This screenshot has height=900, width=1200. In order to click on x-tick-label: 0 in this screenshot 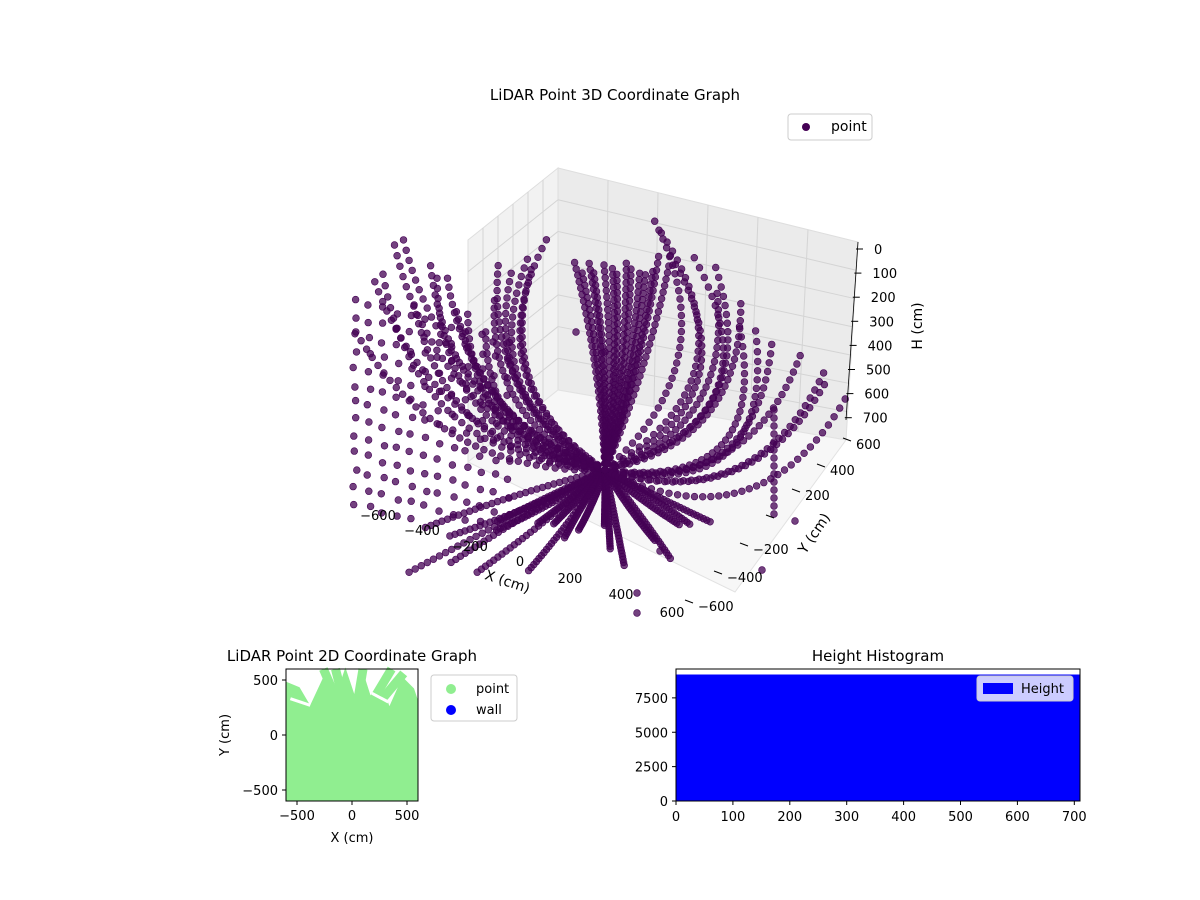, I will do `click(520, 562)`.